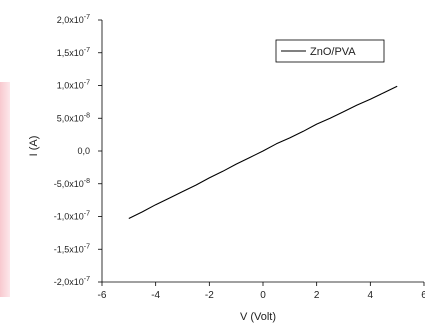 Image resolution: width=425 pixels, height=332 pixels. I want to click on y-tick-label: 1,5x10⁻⁷, so click(73, 52).